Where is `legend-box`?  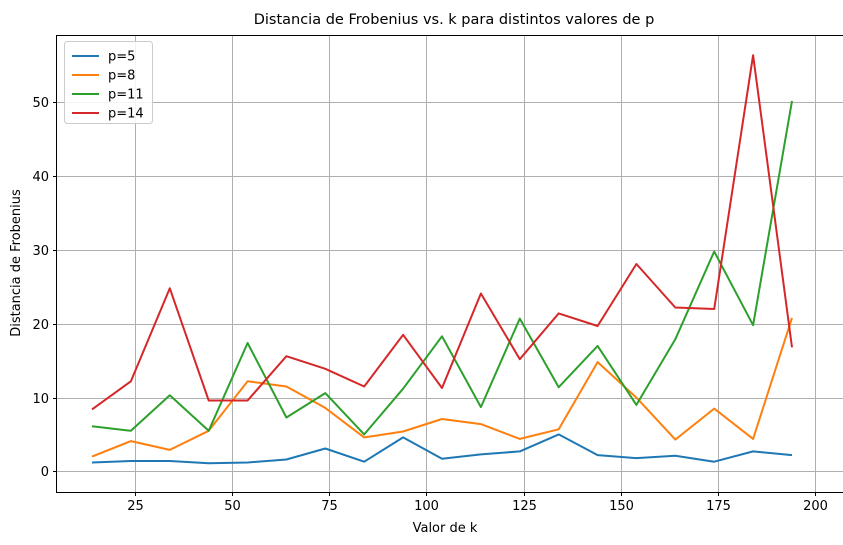
legend-box is located at coordinates (108, 82).